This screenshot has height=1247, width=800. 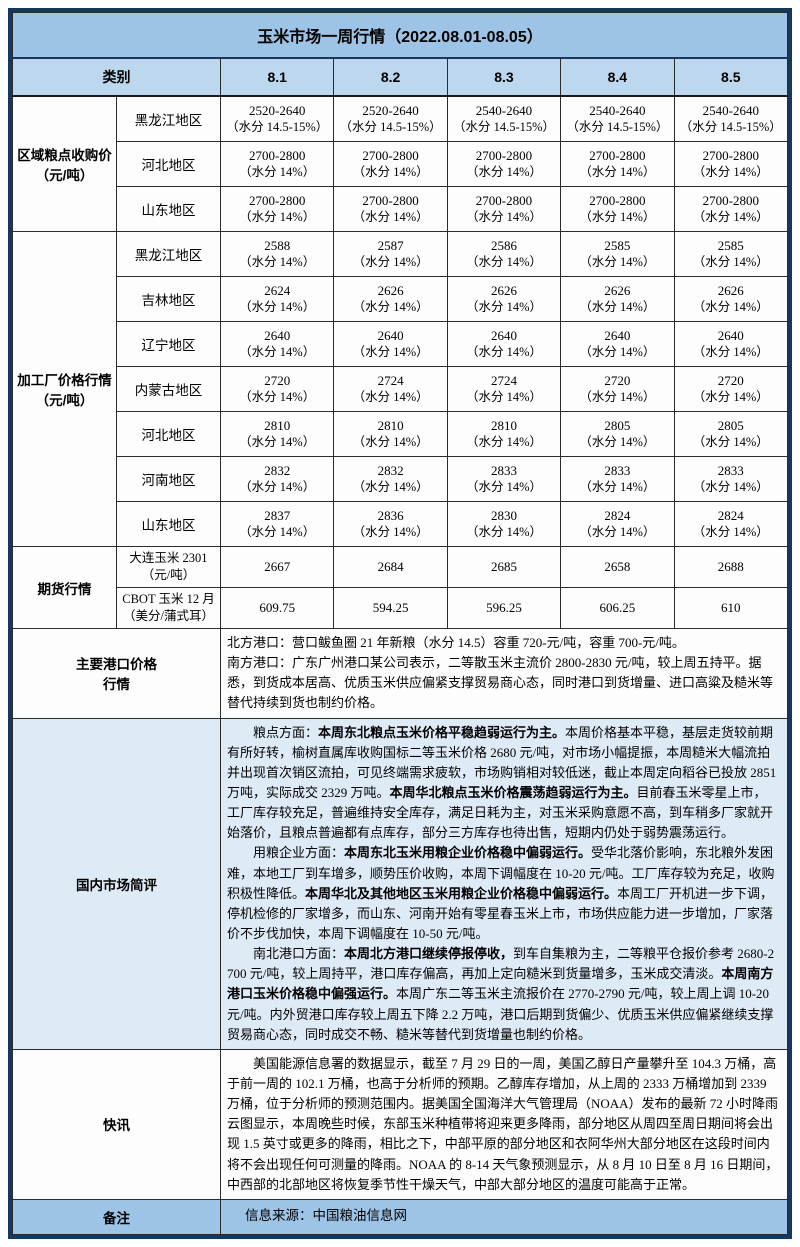 What do you see at coordinates (731, 299) in the screenshot?
I see `price-cell: 2626 （水分 14%）` at bounding box center [731, 299].